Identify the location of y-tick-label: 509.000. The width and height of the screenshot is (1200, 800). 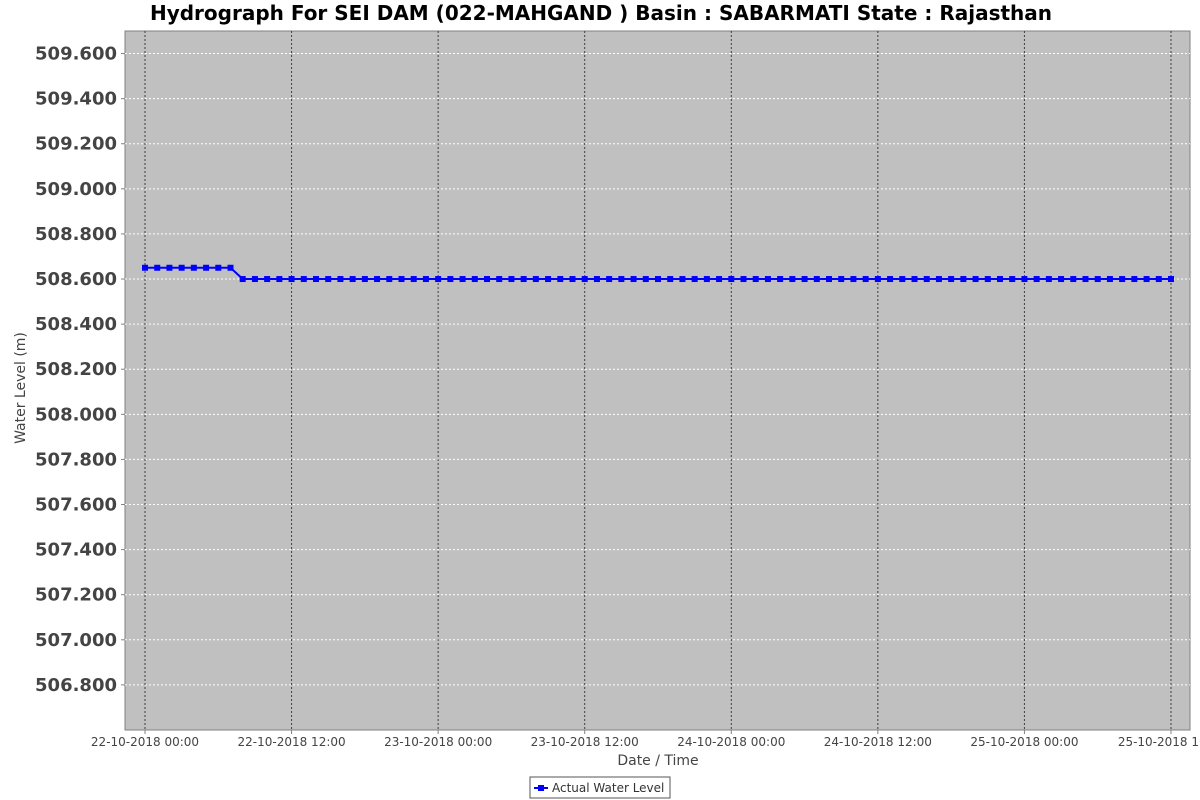
(76, 189).